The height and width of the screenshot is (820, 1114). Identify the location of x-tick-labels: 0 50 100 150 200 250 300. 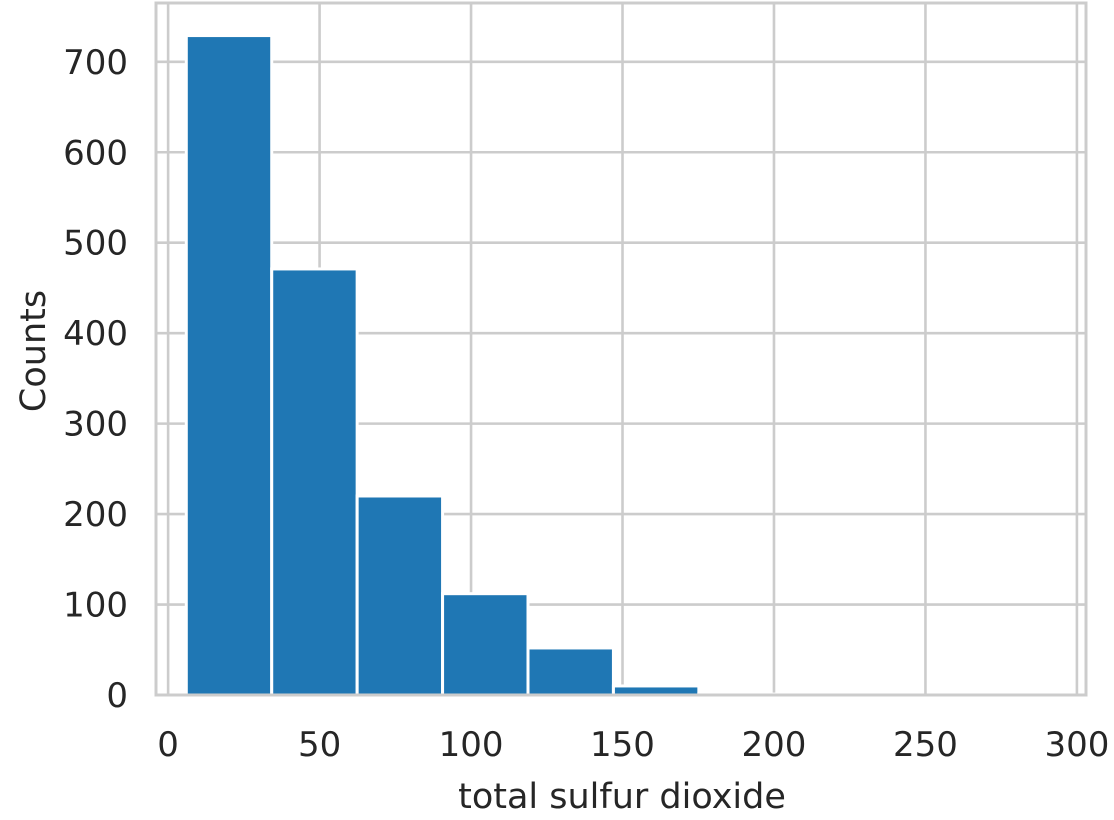
(633, 745).